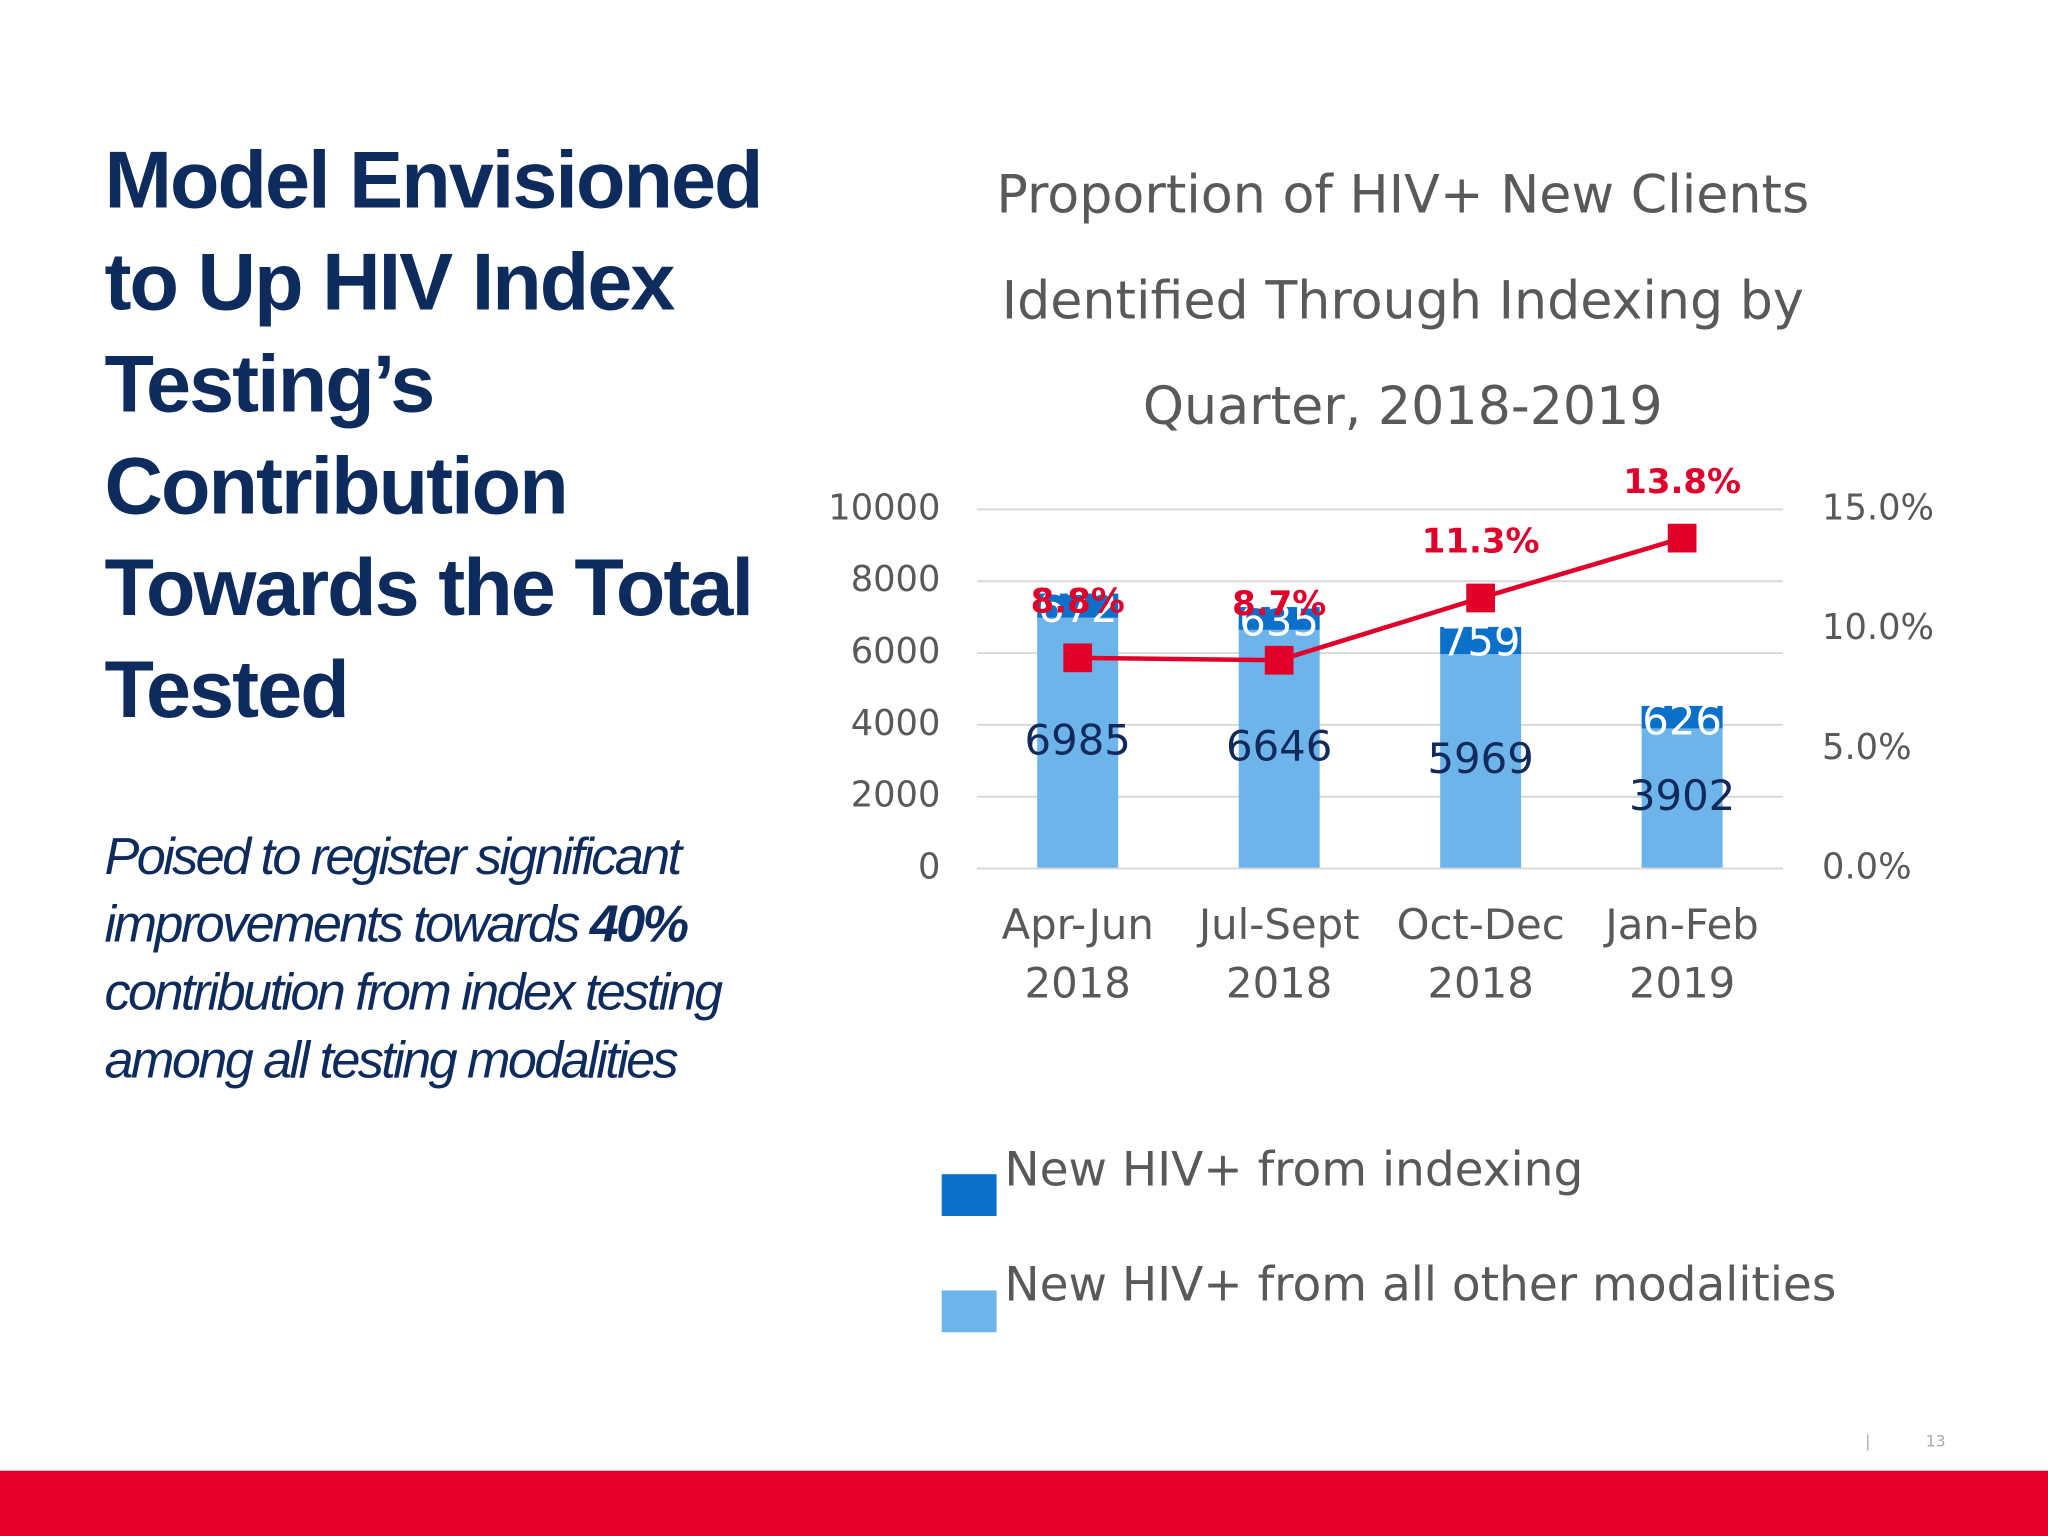 The image size is (2048, 1536). Describe the element at coordinates (1278, 924) in the screenshot. I see `x-tick-label: Jul-Sept` at that location.